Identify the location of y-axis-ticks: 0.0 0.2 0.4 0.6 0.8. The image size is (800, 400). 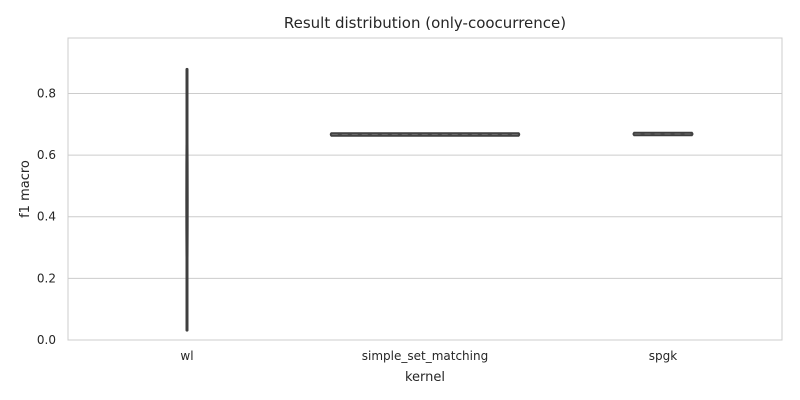
(46, 216).